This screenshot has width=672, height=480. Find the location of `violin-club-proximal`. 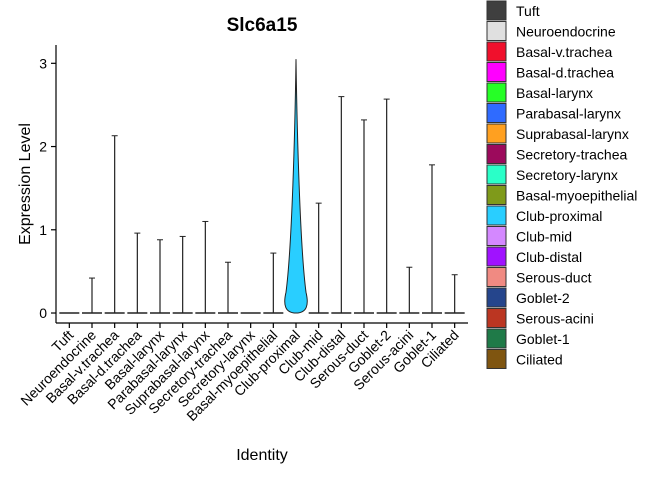

violin-club-proximal is located at coordinates (296, 186).